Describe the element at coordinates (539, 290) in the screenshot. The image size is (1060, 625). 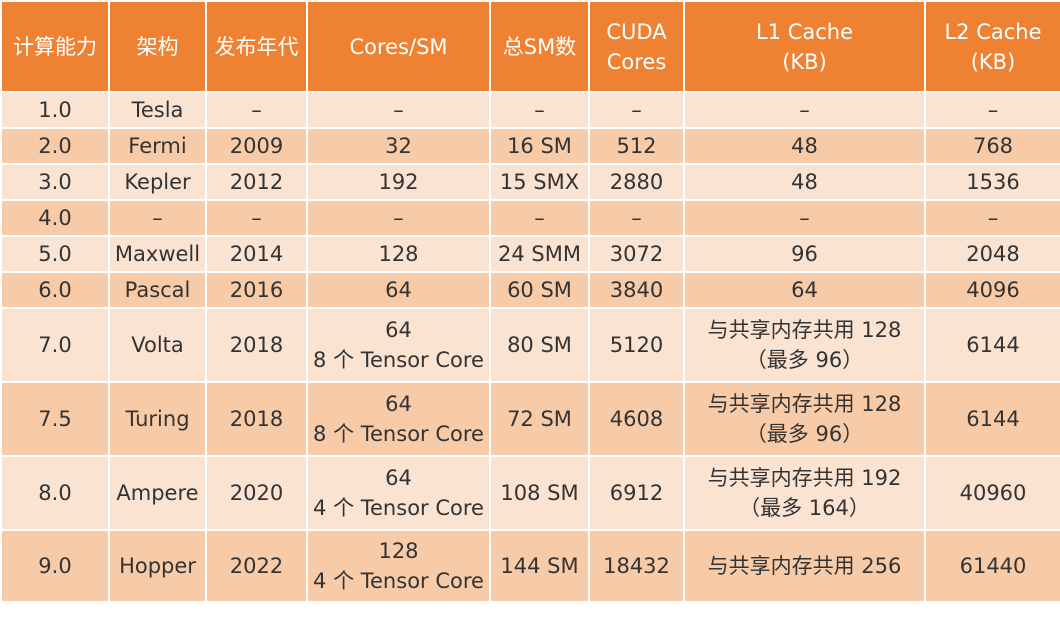
I see `cell-total-sm: 60 SM` at that location.